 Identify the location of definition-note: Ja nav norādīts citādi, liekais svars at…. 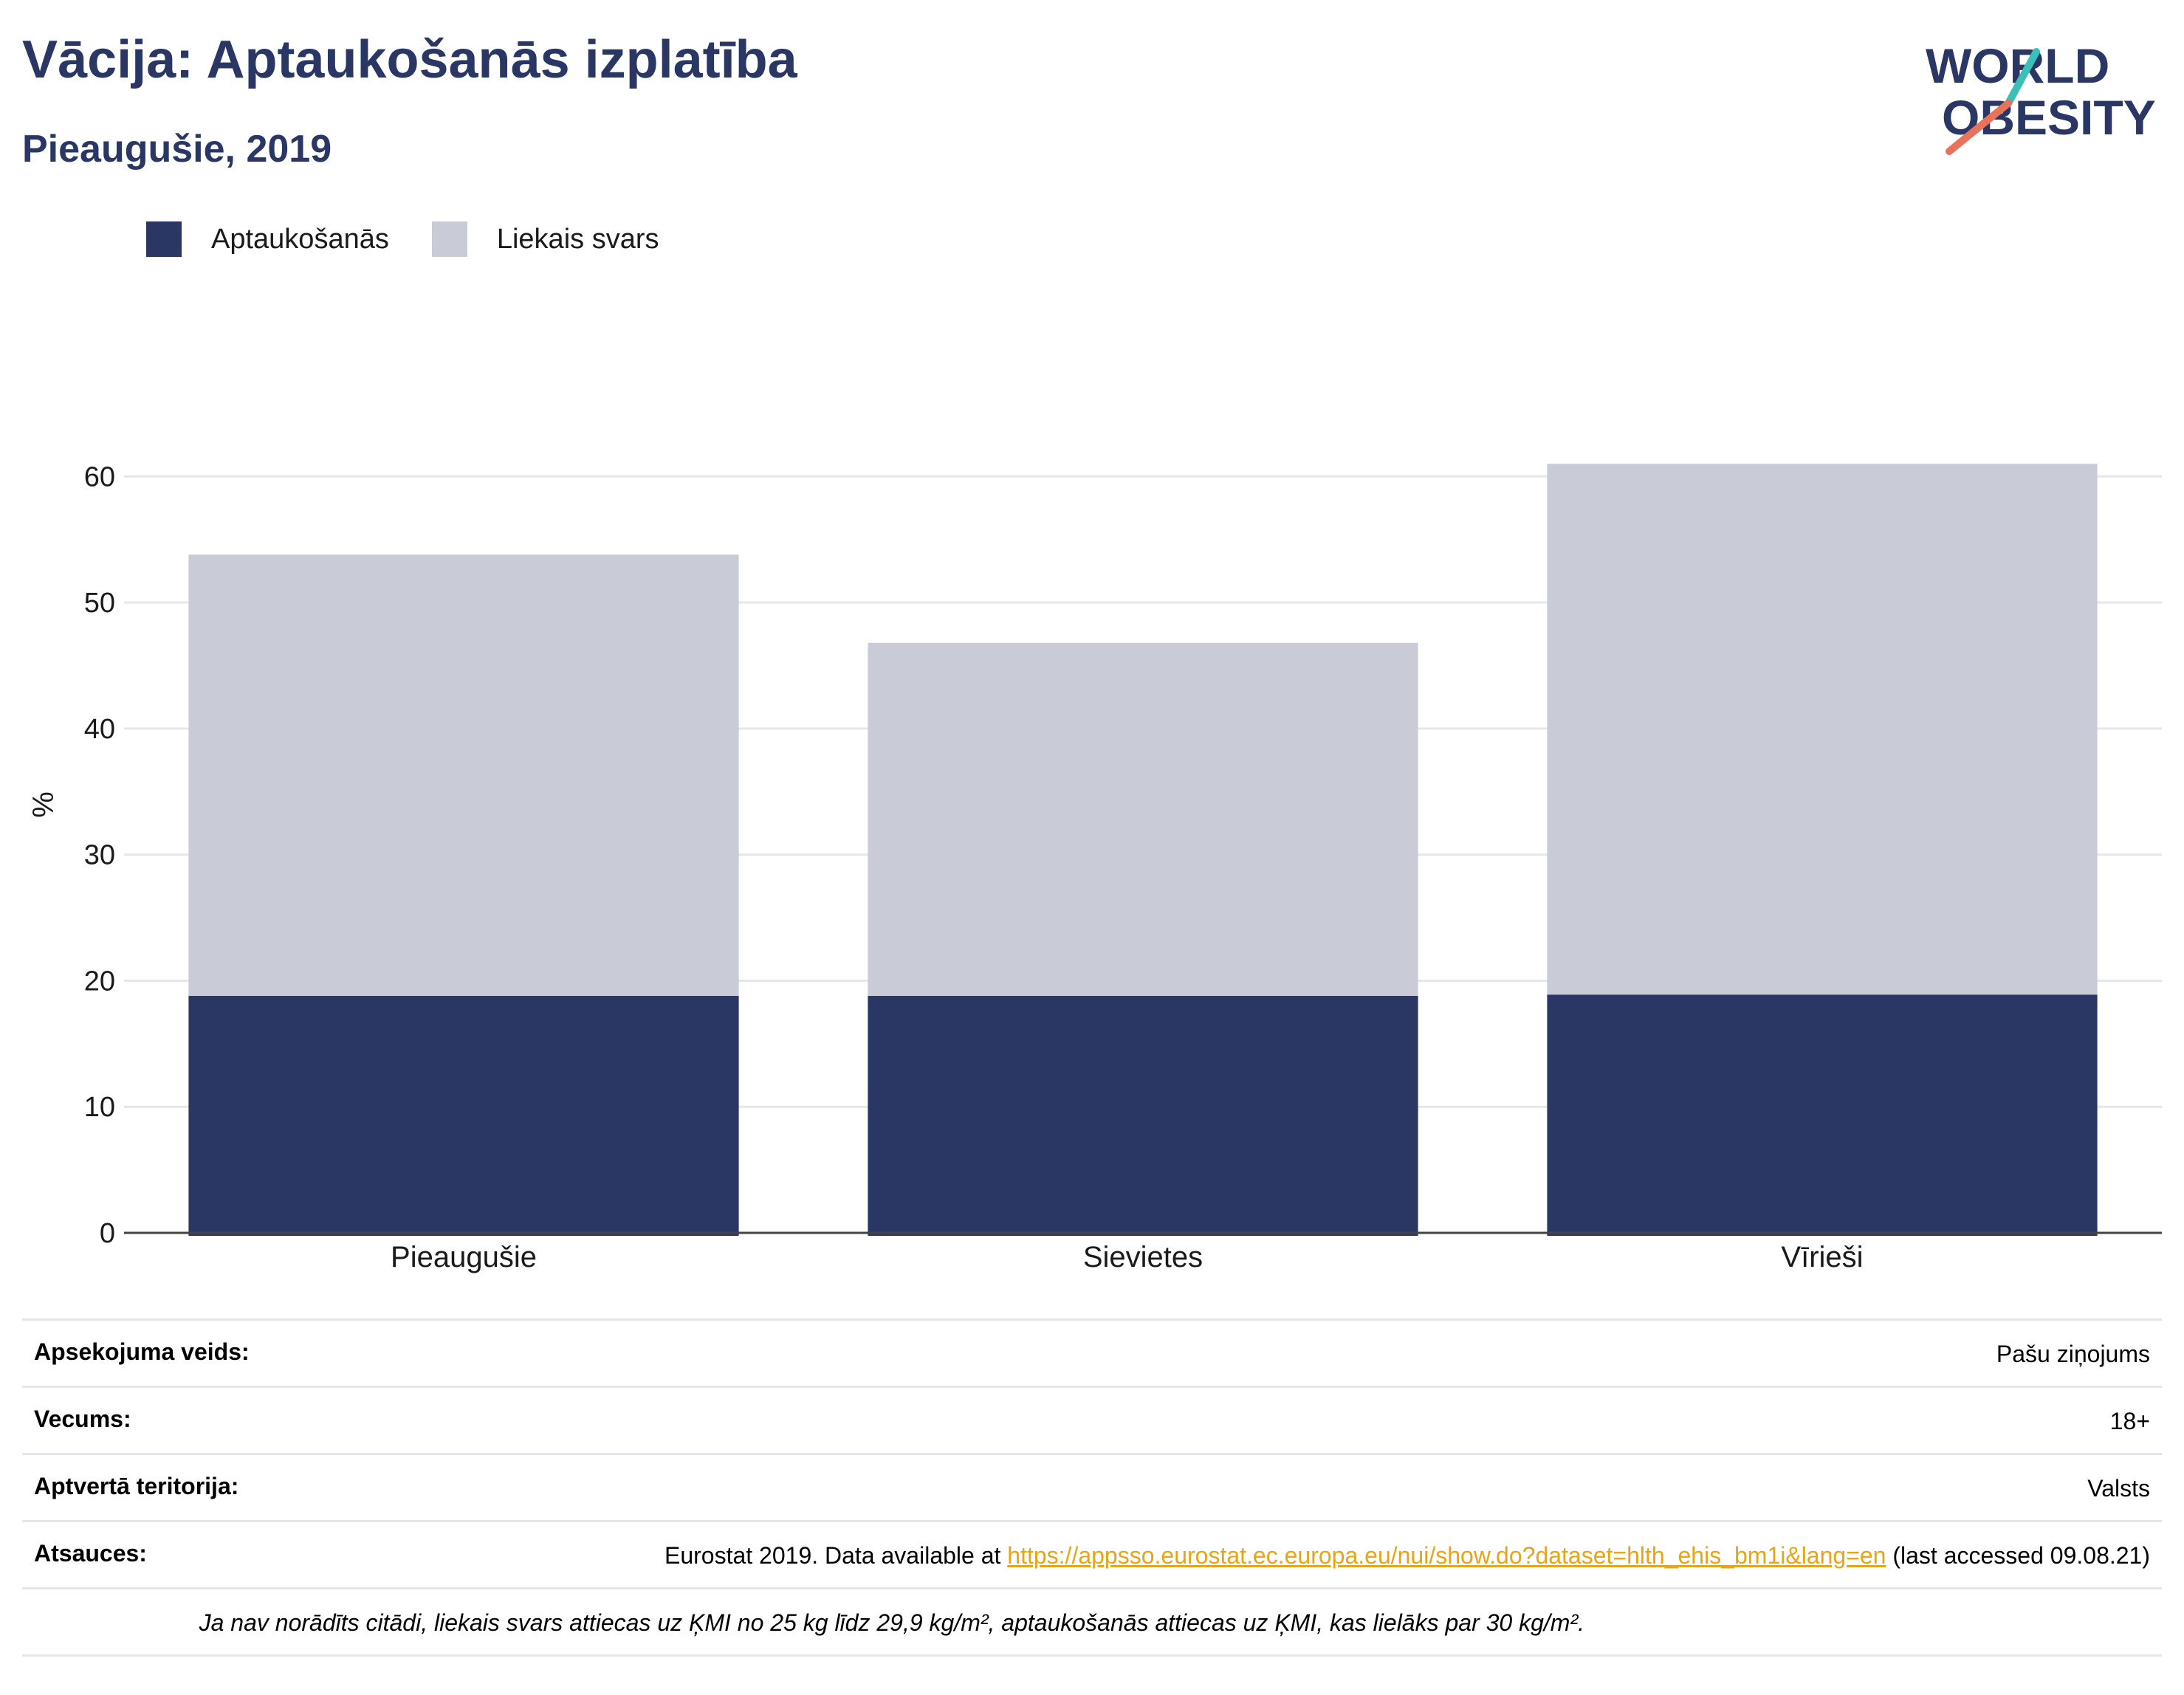
(892, 1622).